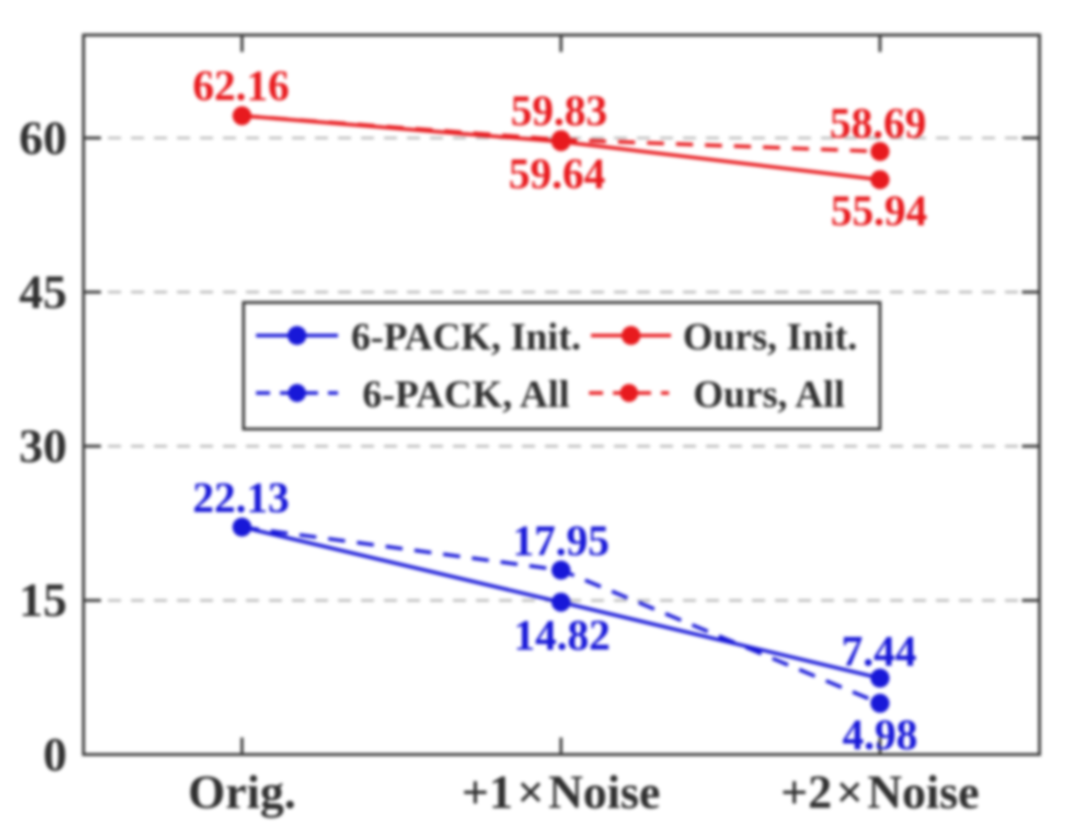 This screenshot has width=1080, height=828. I want to click on svg-text: 30, so click(43, 446).